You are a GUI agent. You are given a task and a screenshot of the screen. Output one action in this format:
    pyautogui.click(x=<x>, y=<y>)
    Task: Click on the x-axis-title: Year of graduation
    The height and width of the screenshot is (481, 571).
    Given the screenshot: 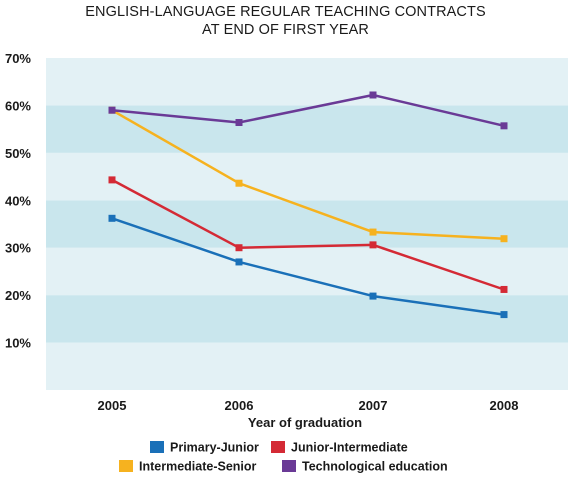 What is the action you would take?
    pyautogui.click(x=305, y=422)
    